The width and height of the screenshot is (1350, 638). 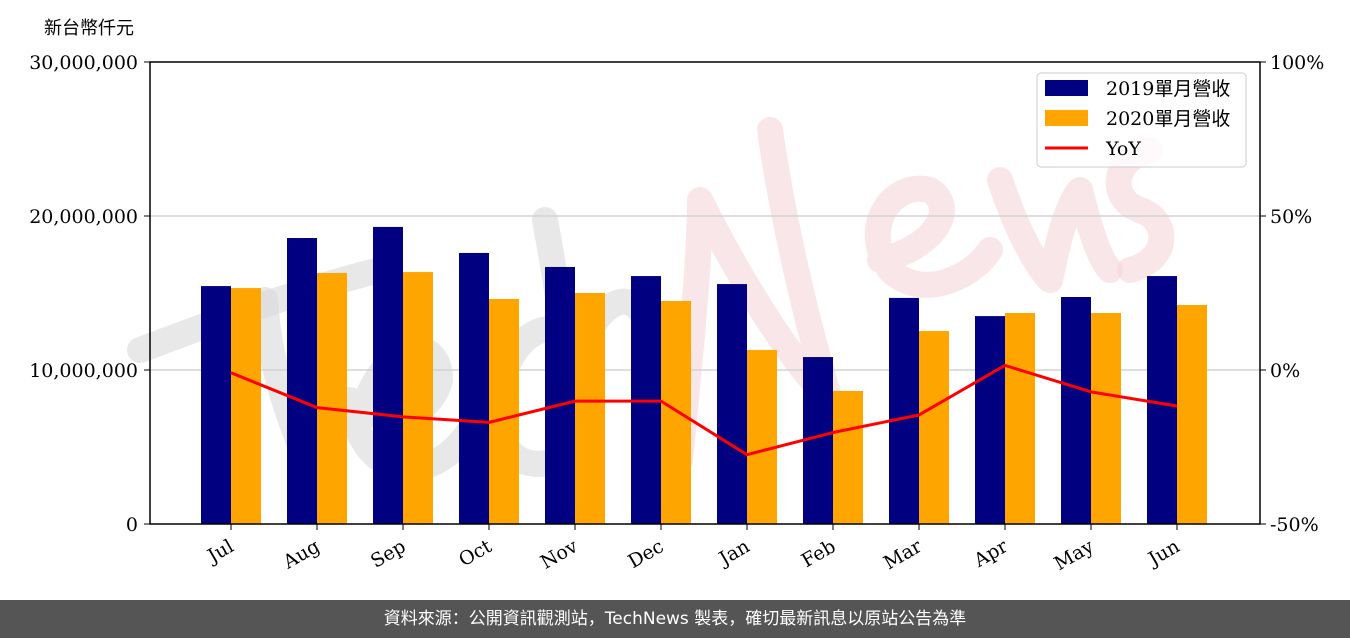 What do you see at coordinates (216, 405) in the screenshot?
I see `bar-2019單月營收-Jul` at bounding box center [216, 405].